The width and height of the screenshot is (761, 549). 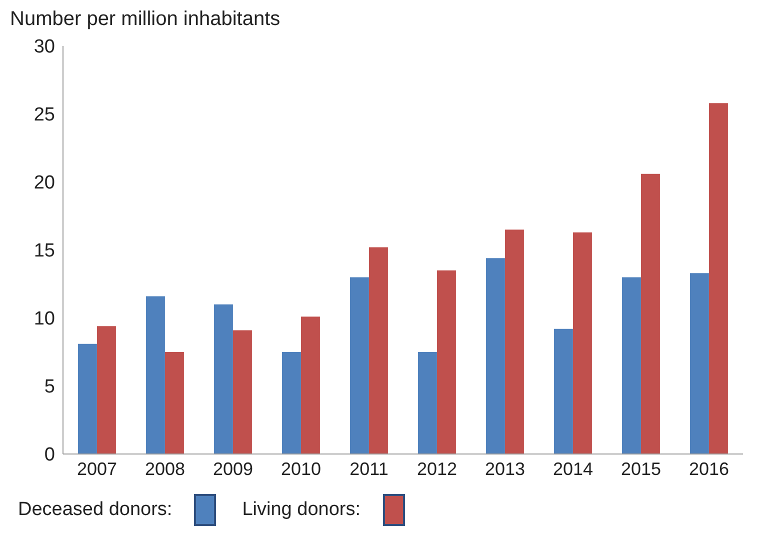 What do you see at coordinates (49, 387) in the screenshot?
I see `y-tick-label: 5` at bounding box center [49, 387].